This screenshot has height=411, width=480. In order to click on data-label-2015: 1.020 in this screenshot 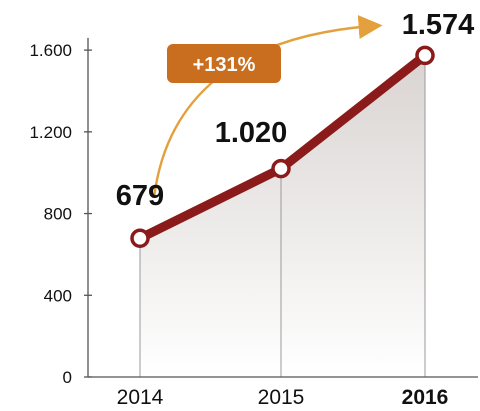, I will do `click(251, 133)`.